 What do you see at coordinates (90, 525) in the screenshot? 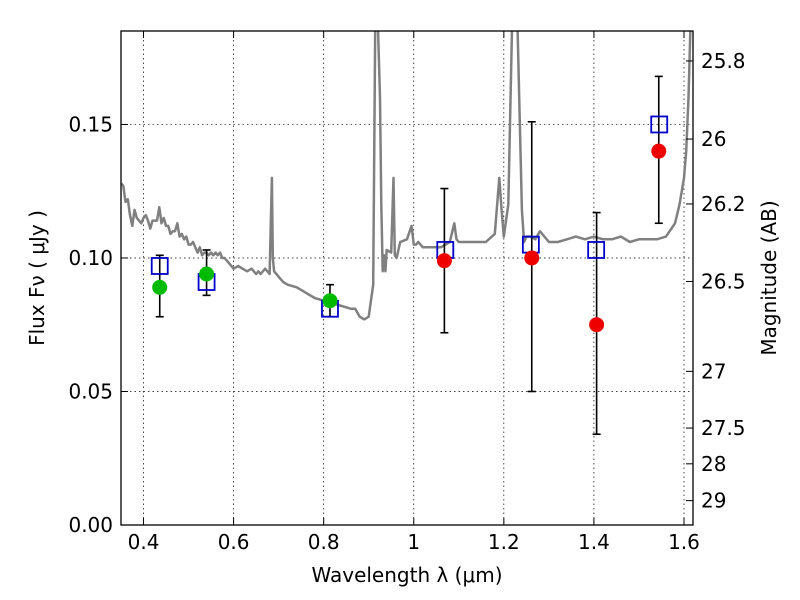
I see `y-tick-label: 0.00` at bounding box center [90, 525].